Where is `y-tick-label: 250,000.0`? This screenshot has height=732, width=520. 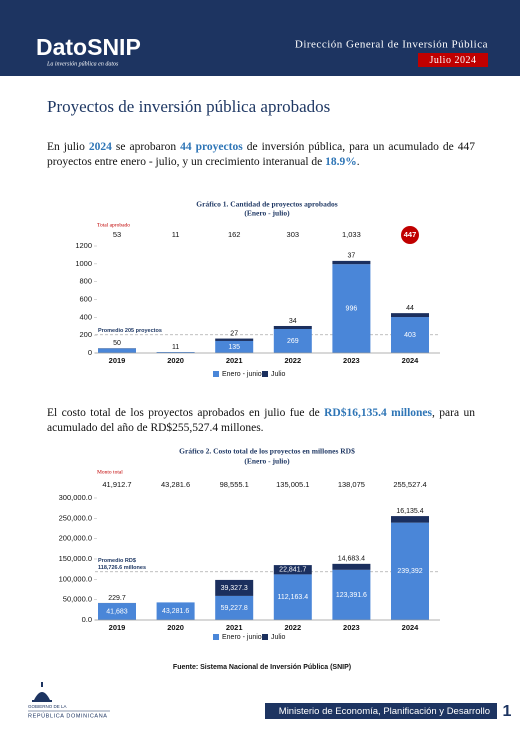
y-tick-label: 250,000.0 is located at coordinates (75, 517).